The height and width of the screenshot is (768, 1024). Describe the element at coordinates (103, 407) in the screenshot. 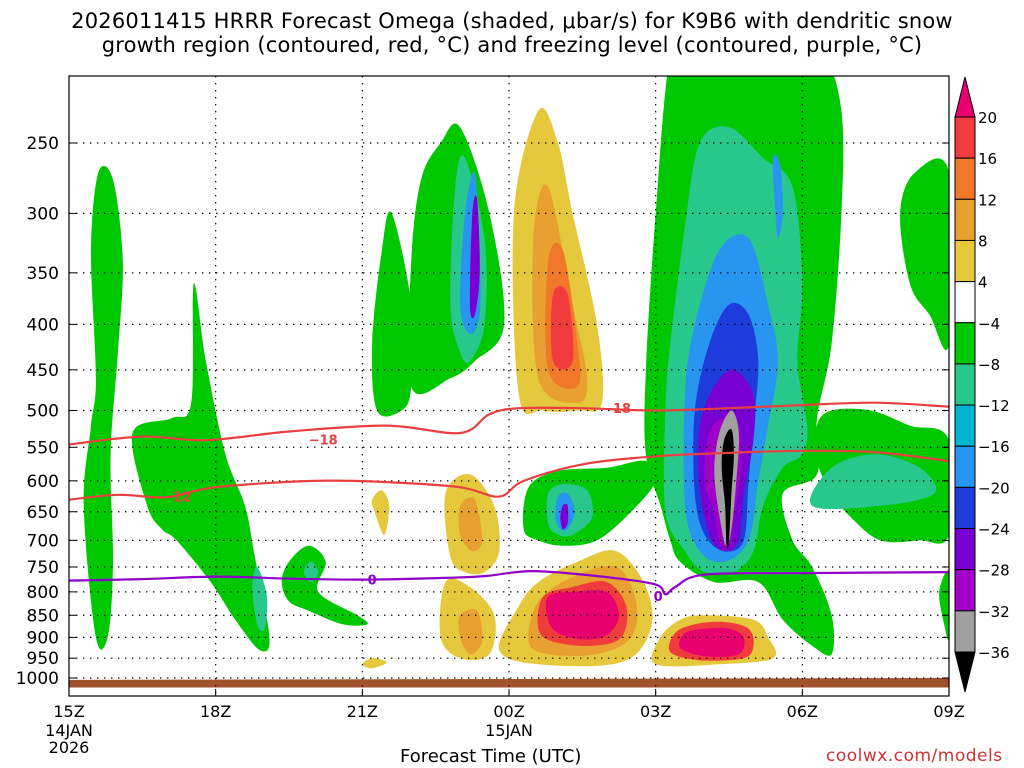

I see `omega-region-green-left` at that location.